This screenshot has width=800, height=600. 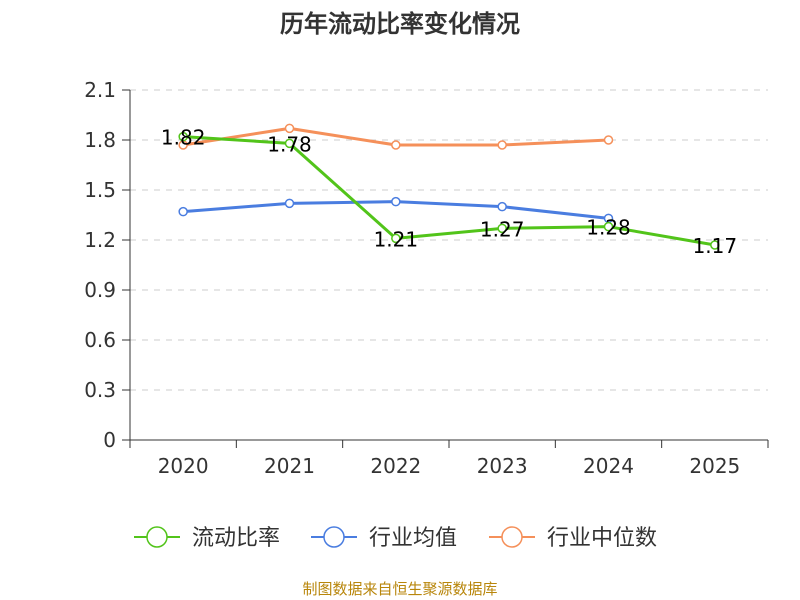 I want to click on data-label: 1.17, so click(x=715, y=246).